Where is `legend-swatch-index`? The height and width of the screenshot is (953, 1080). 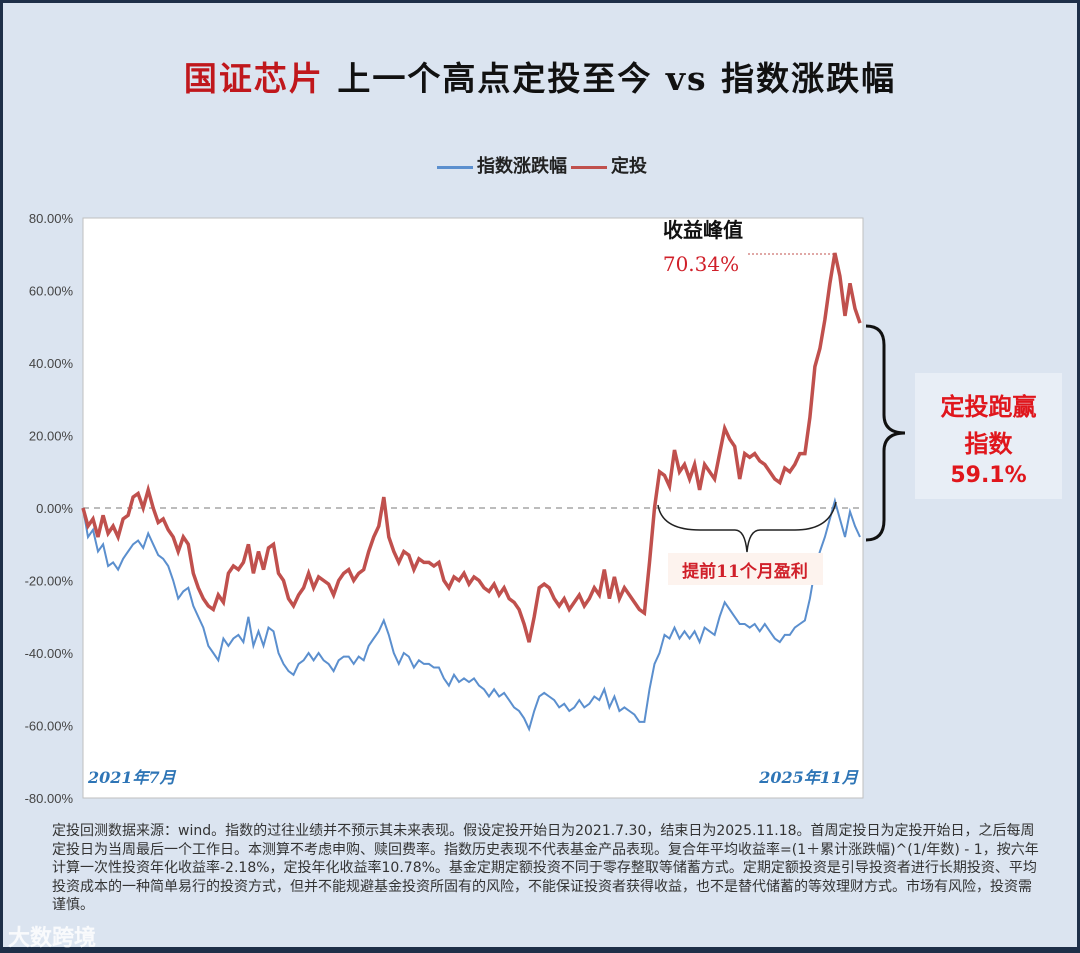 legend-swatch-index is located at coordinates (455, 167).